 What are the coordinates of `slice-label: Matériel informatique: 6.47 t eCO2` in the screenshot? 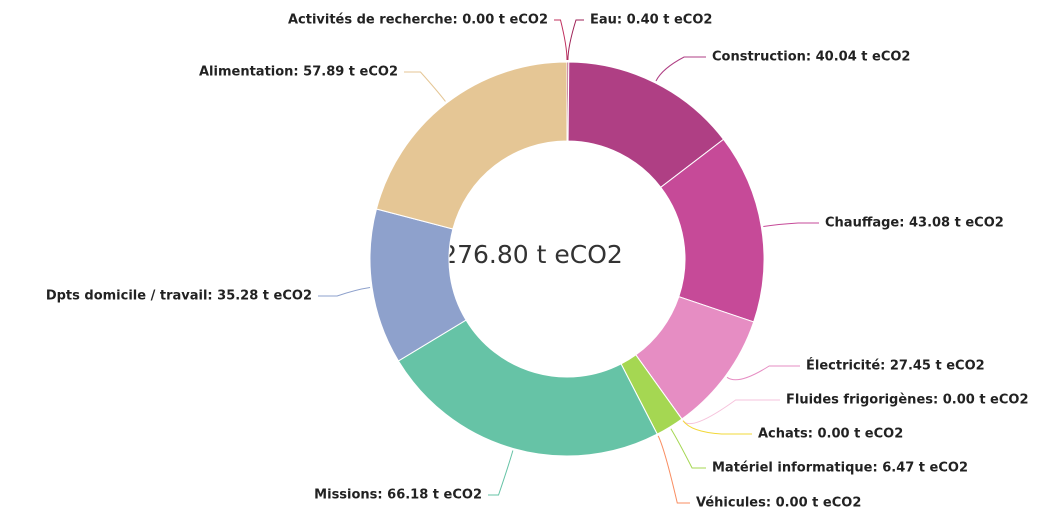 It's located at (840, 468).